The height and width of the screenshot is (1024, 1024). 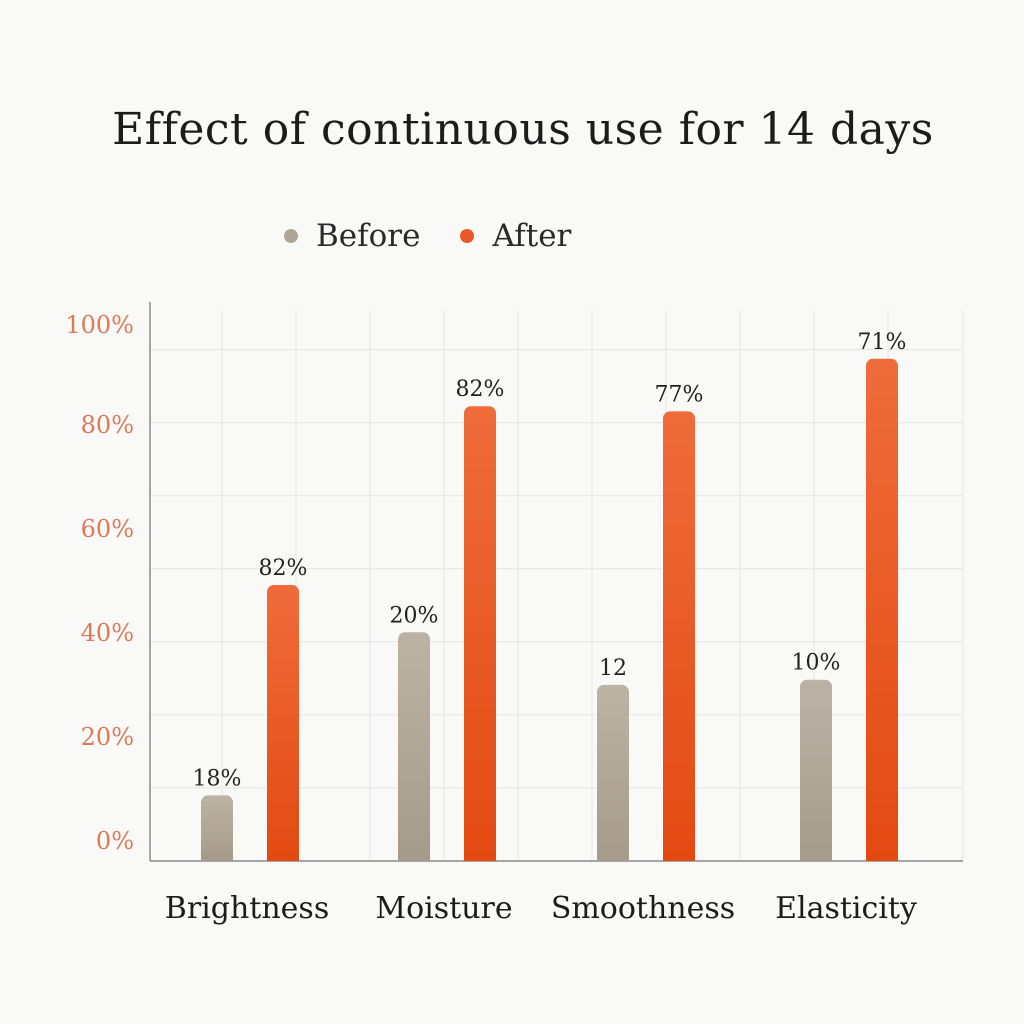 What do you see at coordinates (217, 778) in the screenshot?
I see `data-label-before-brightness: 18%` at bounding box center [217, 778].